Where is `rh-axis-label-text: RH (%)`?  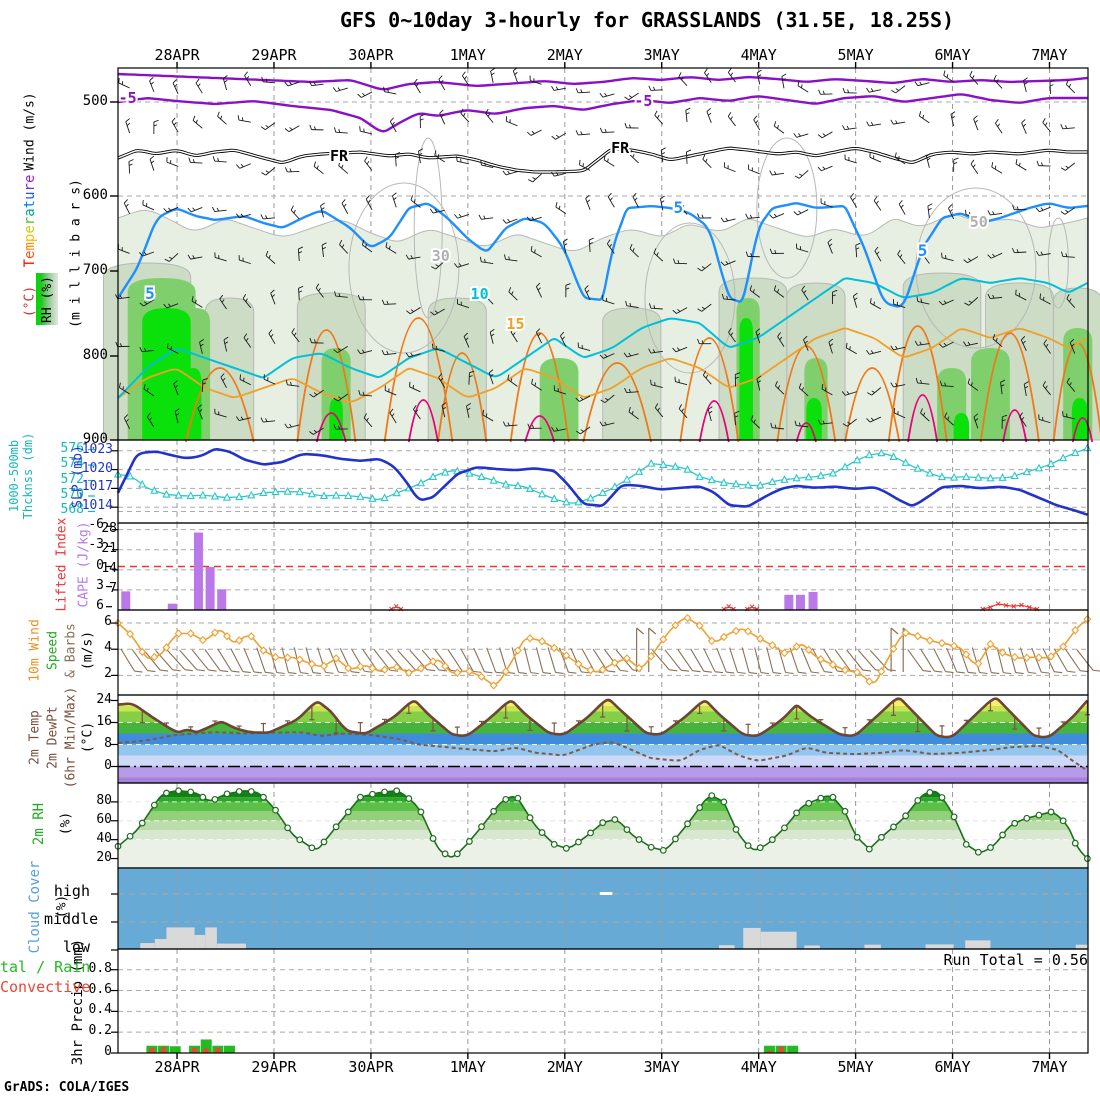
rh-axis-label-text: RH (%) is located at coordinates (47, 299).